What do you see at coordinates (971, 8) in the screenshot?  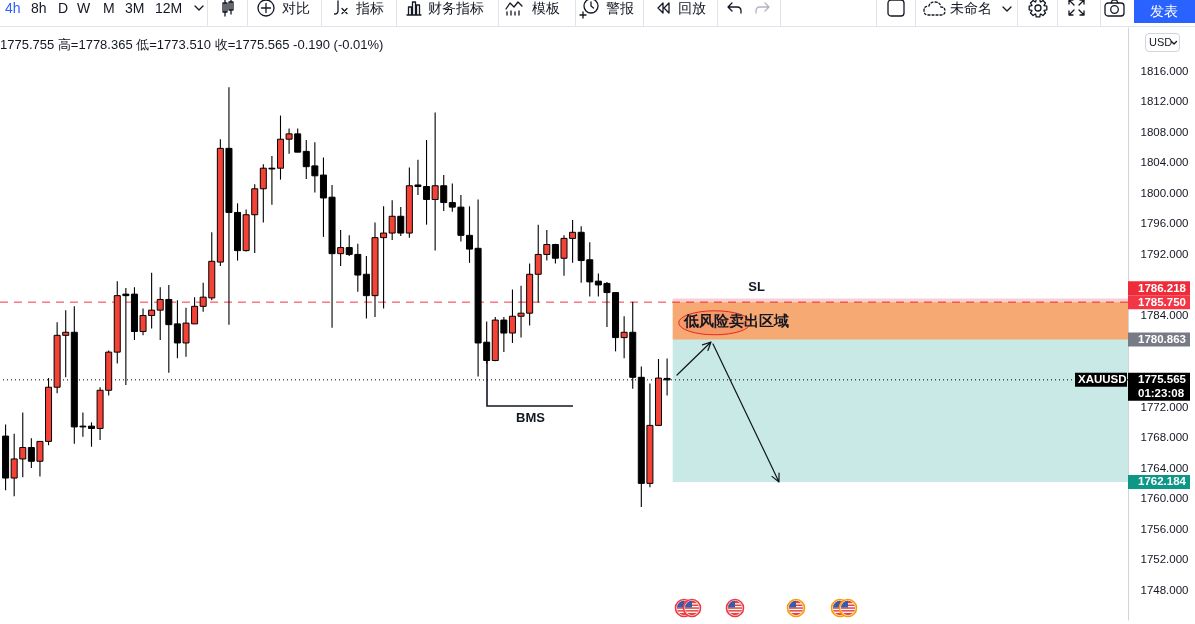 I see `text: 未命名` at bounding box center [971, 8].